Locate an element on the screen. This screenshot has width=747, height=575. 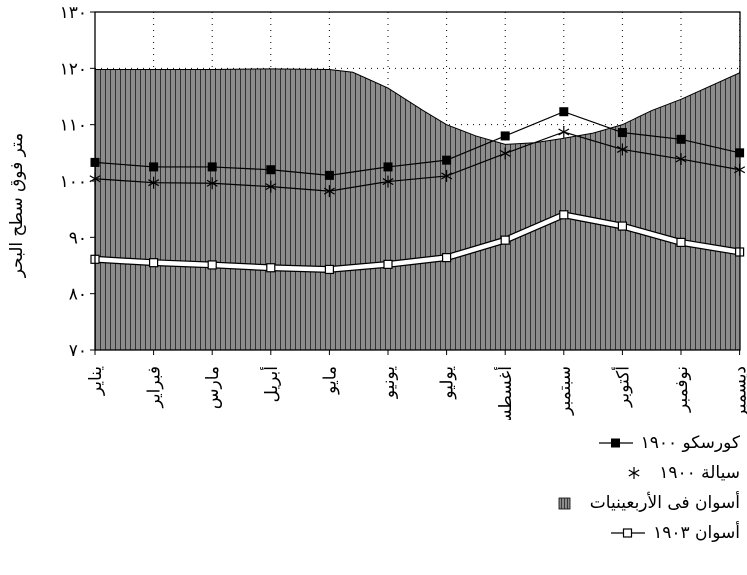
x-tick-label: ديسمبر is located at coordinates (739, 392).